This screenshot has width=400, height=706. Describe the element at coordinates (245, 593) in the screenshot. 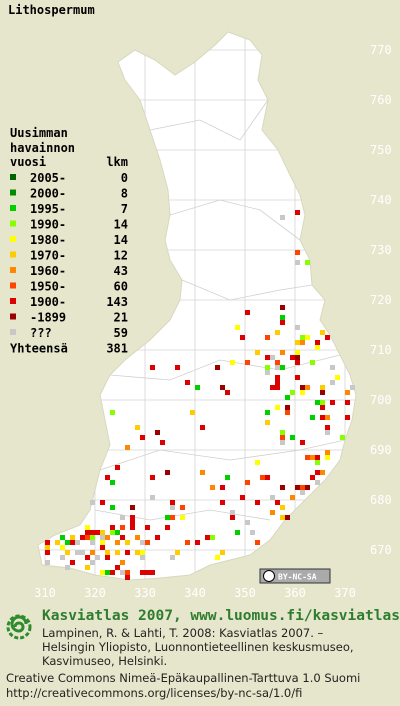

I see `grid-label: 350` at that location.